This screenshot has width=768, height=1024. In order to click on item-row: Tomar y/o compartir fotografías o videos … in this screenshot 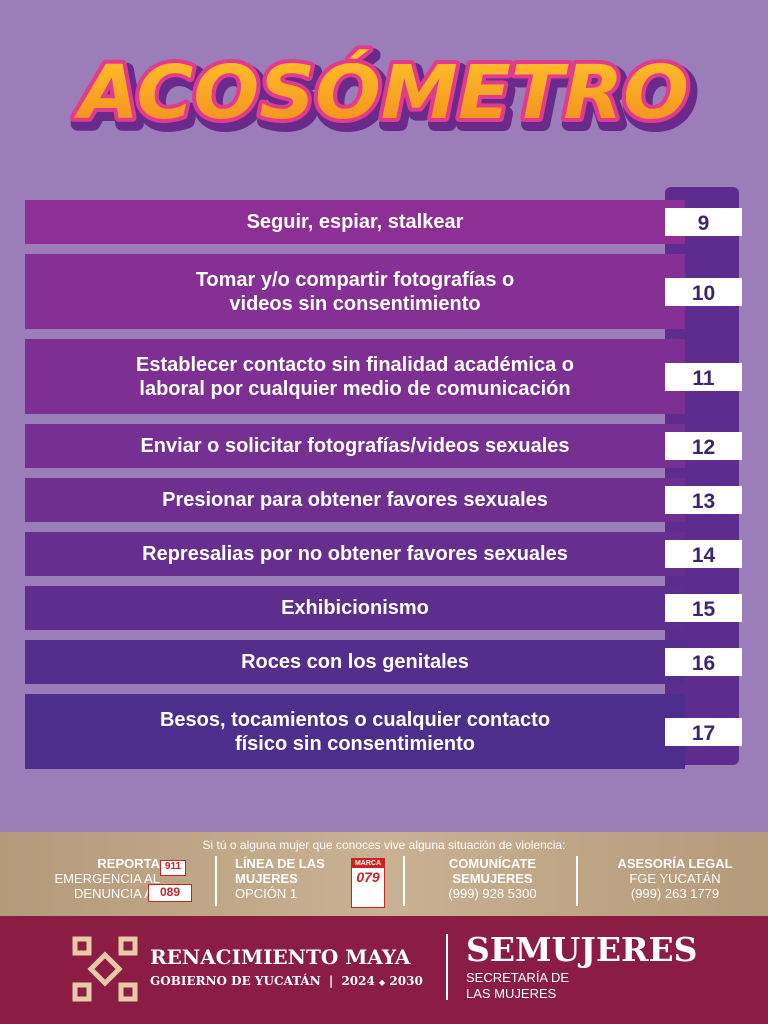, I will do `click(355, 291)`.